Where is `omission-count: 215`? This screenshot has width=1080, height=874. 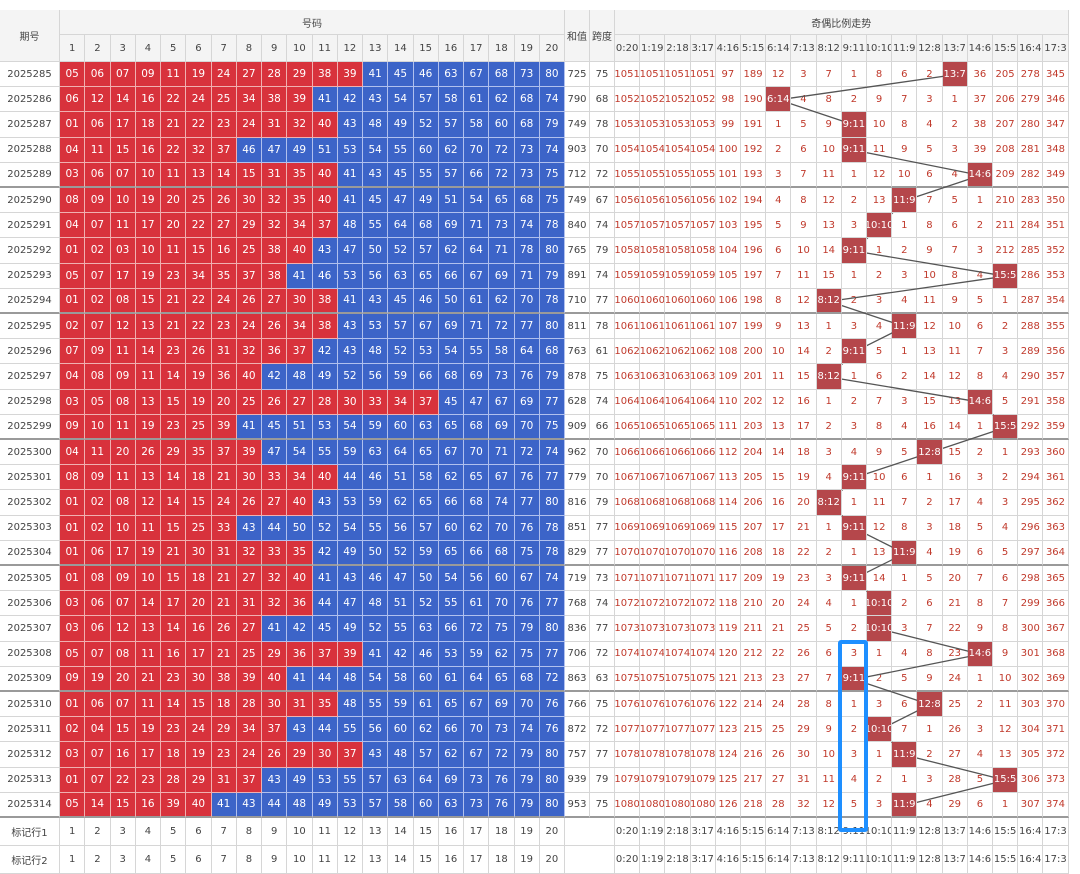
omission-count: 215 is located at coordinates (754, 730).